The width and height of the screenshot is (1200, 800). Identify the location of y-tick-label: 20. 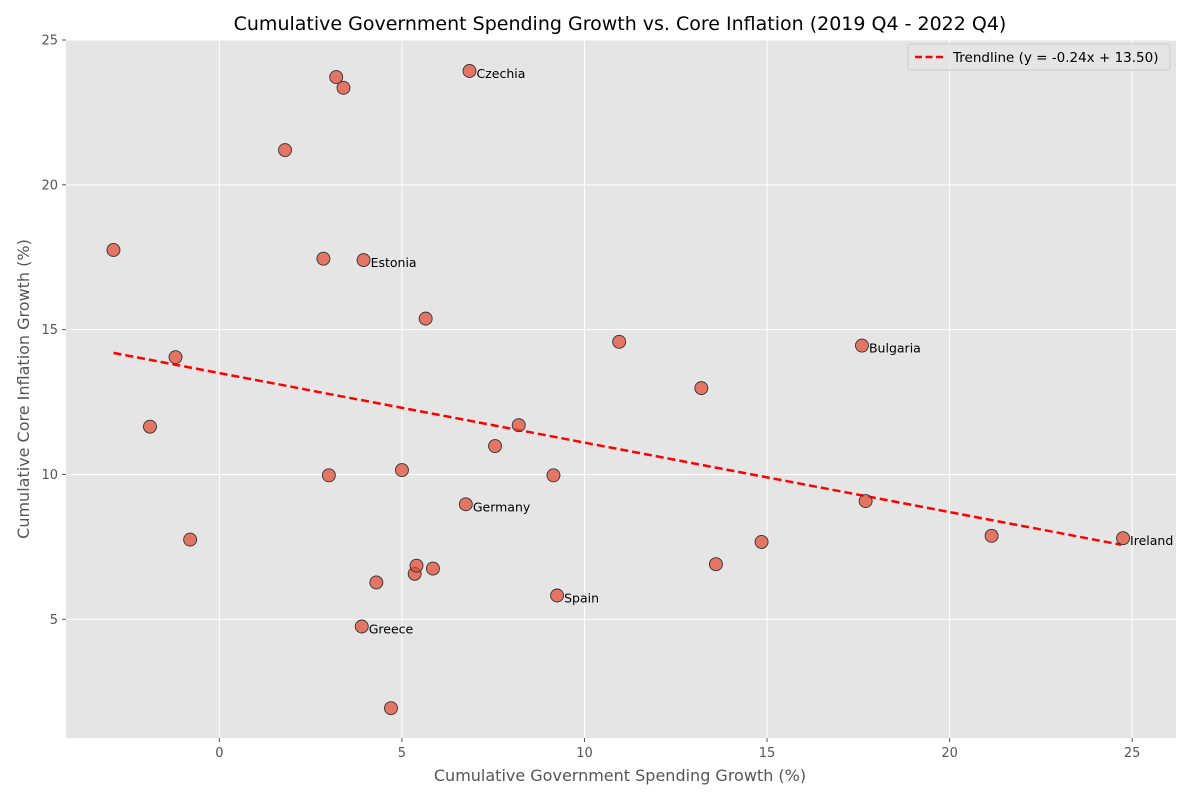
(49, 185).